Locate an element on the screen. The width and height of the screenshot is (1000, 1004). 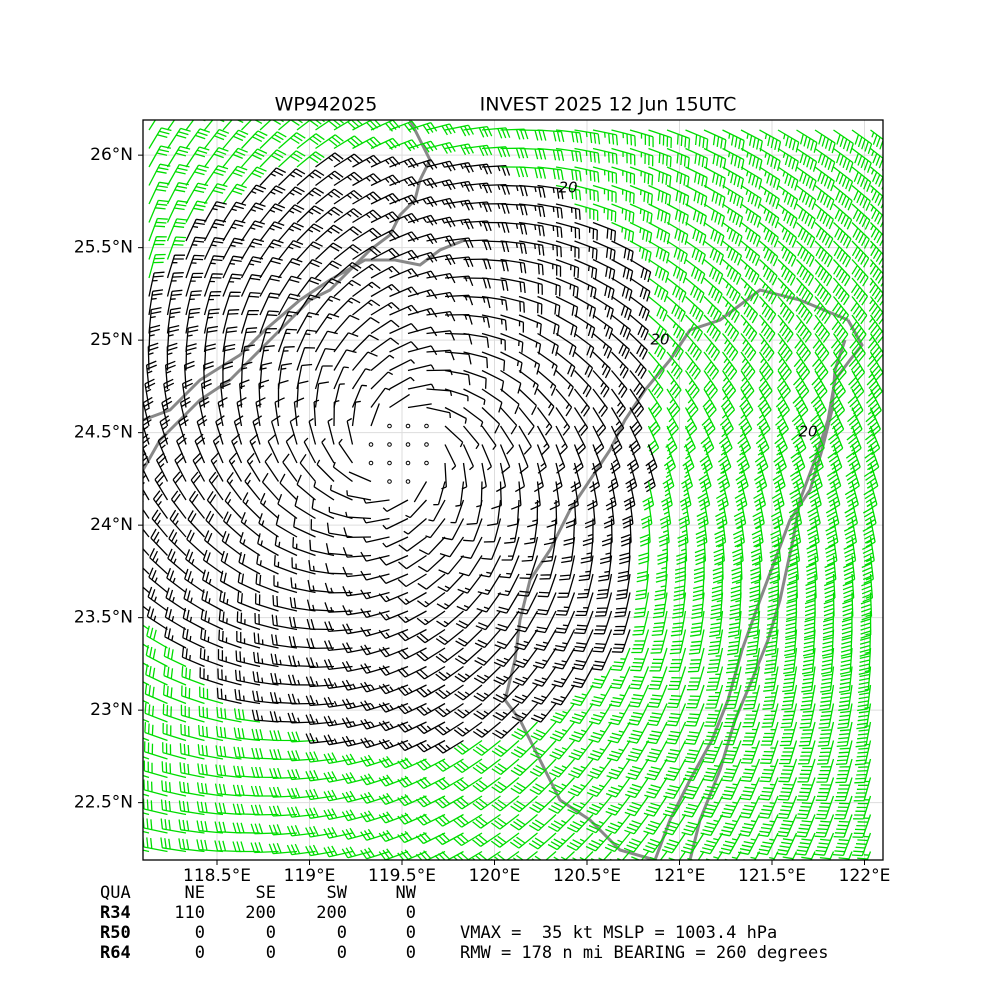
y-tick-label: 24.5°N is located at coordinates (103, 433).